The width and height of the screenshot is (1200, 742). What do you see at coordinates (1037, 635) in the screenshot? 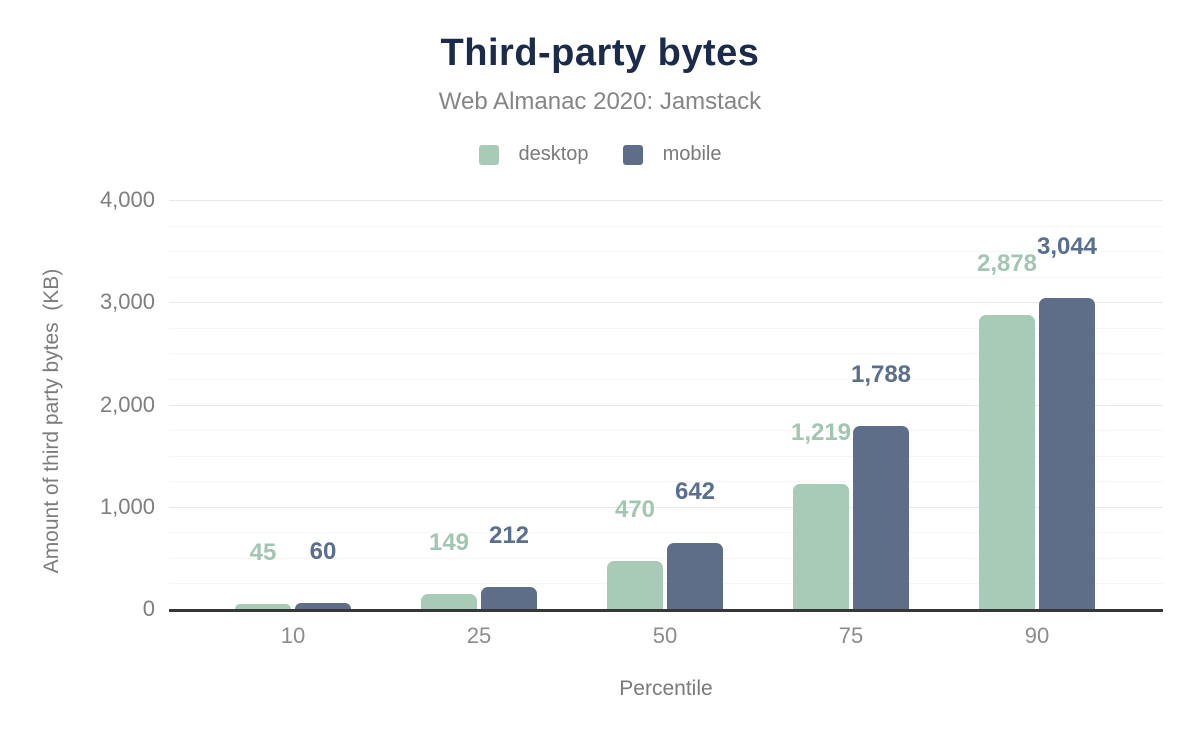
I see `x-tick-label: 90` at bounding box center [1037, 635].